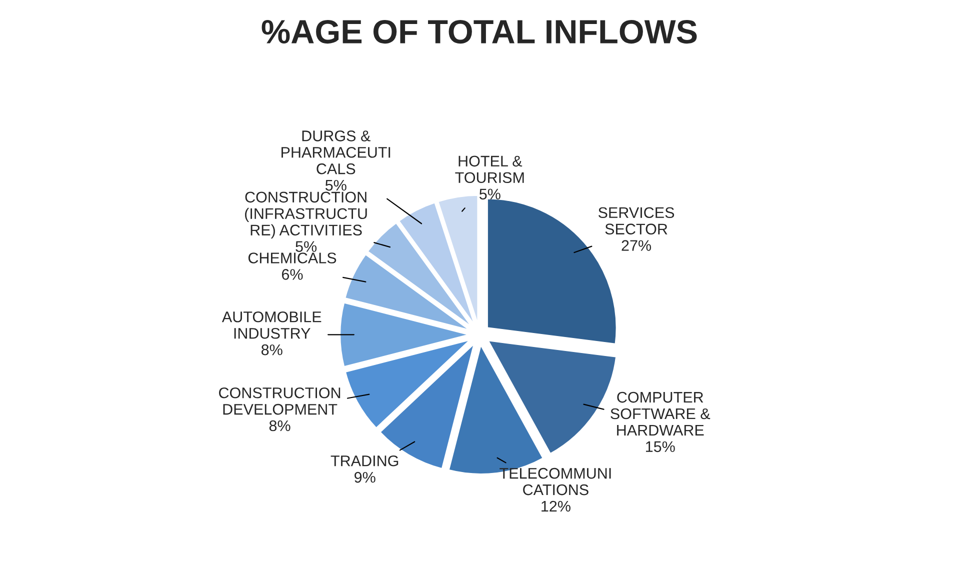 This screenshot has height=577, width=959. I want to click on slice-label: DURGS & PHARMACEUTI CALS, so click(336, 152).